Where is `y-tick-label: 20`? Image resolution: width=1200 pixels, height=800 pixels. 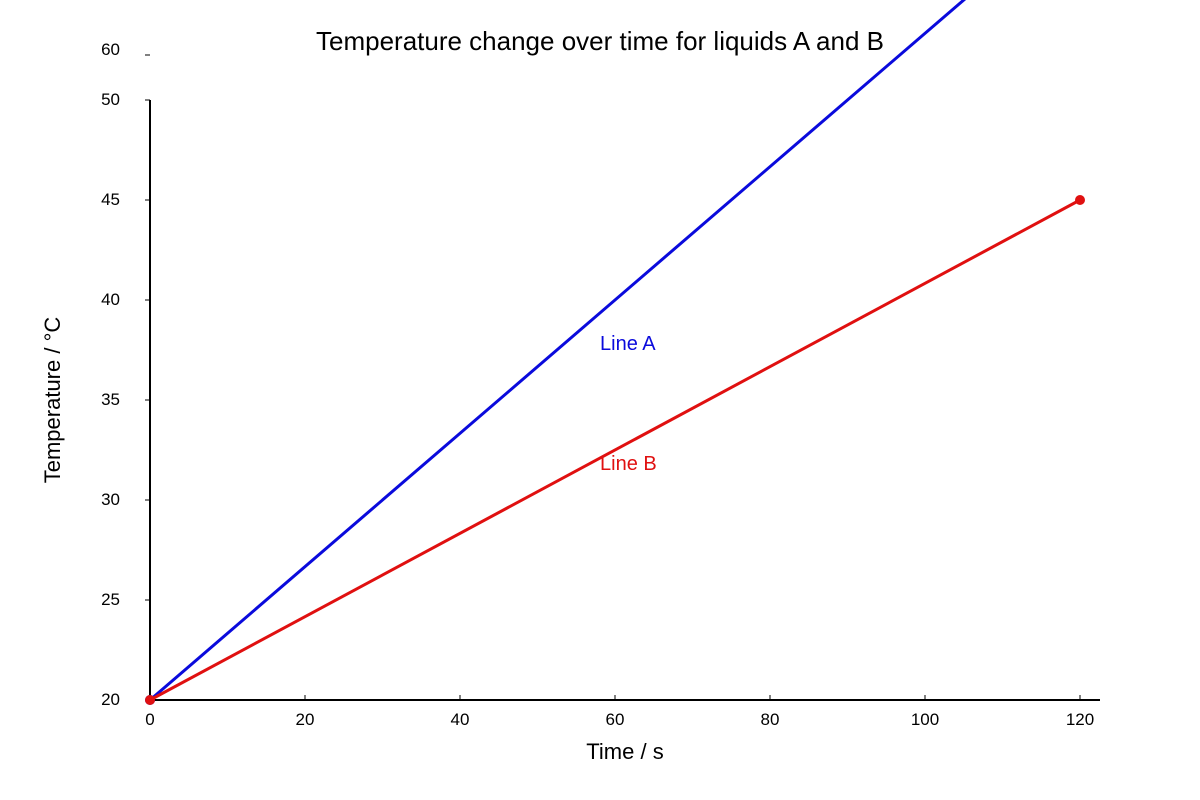 y-tick-label: 20 is located at coordinates (110, 699).